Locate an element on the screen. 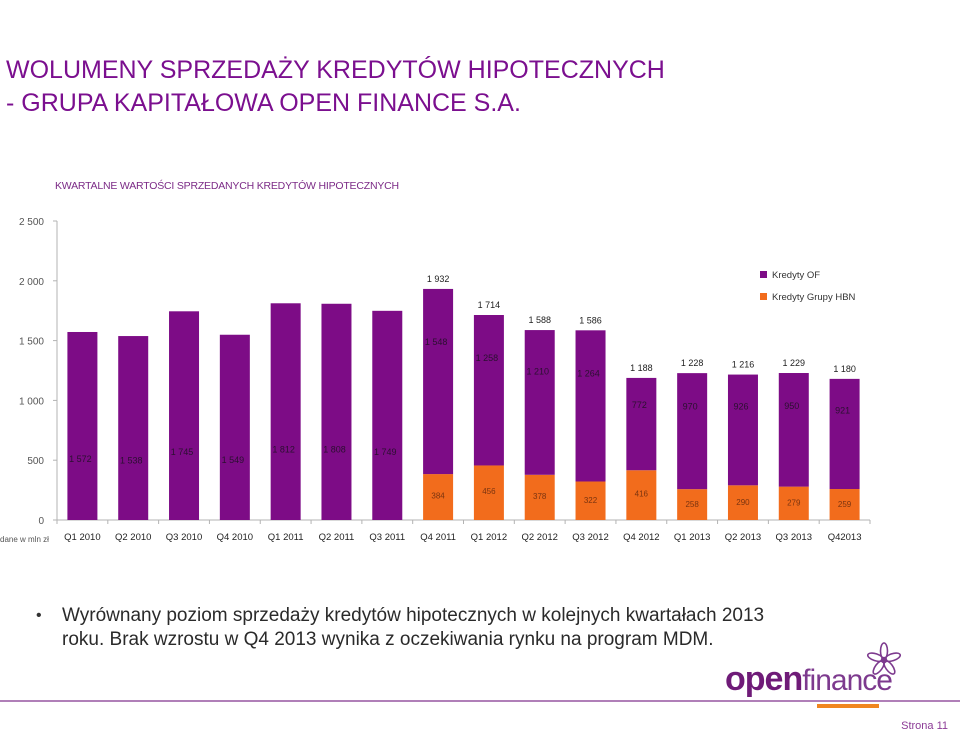  x-category-label: Q1 2010 is located at coordinates (82, 537).